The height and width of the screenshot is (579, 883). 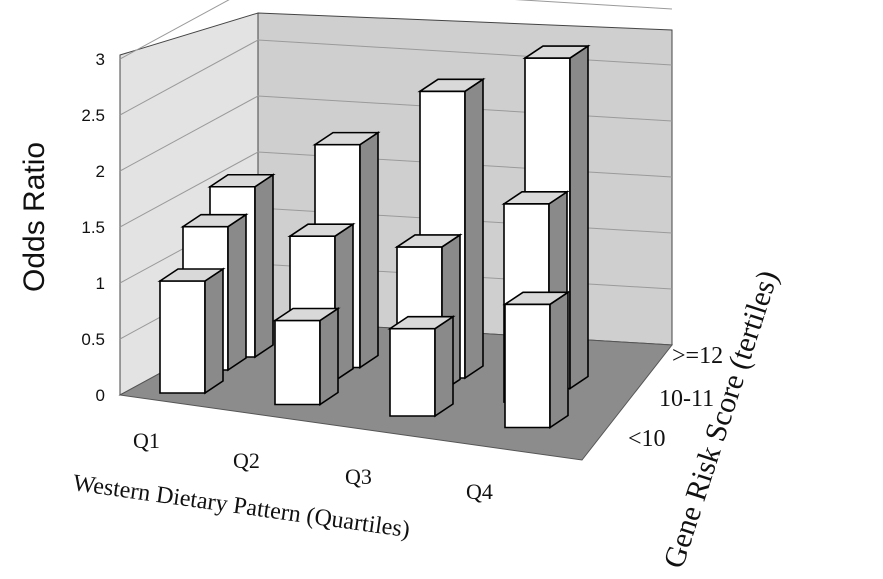 What do you see at coordinates (358, 476) in the screenshot?
I see `x-tick-q3: Q3` at bounding box center [358, 476].